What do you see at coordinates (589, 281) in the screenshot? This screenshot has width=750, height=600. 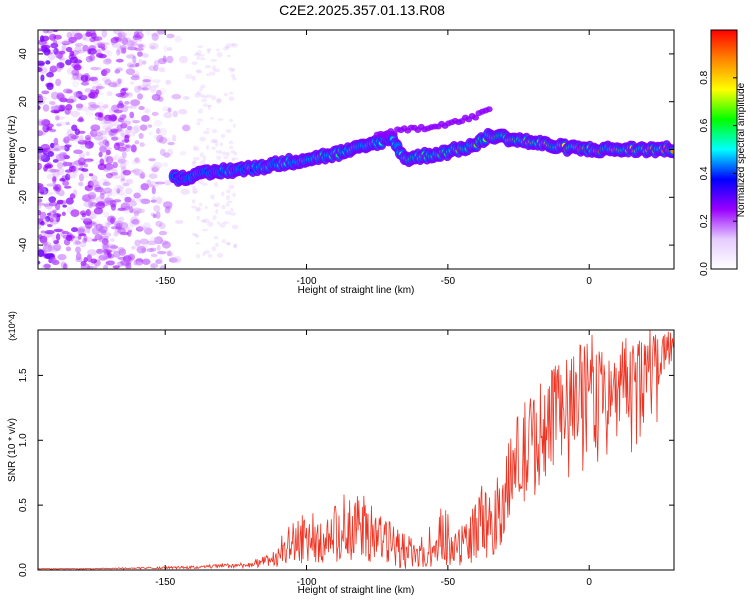 I see `spectrogram-x-tick-label: 0` at bounding box center [589, 281].